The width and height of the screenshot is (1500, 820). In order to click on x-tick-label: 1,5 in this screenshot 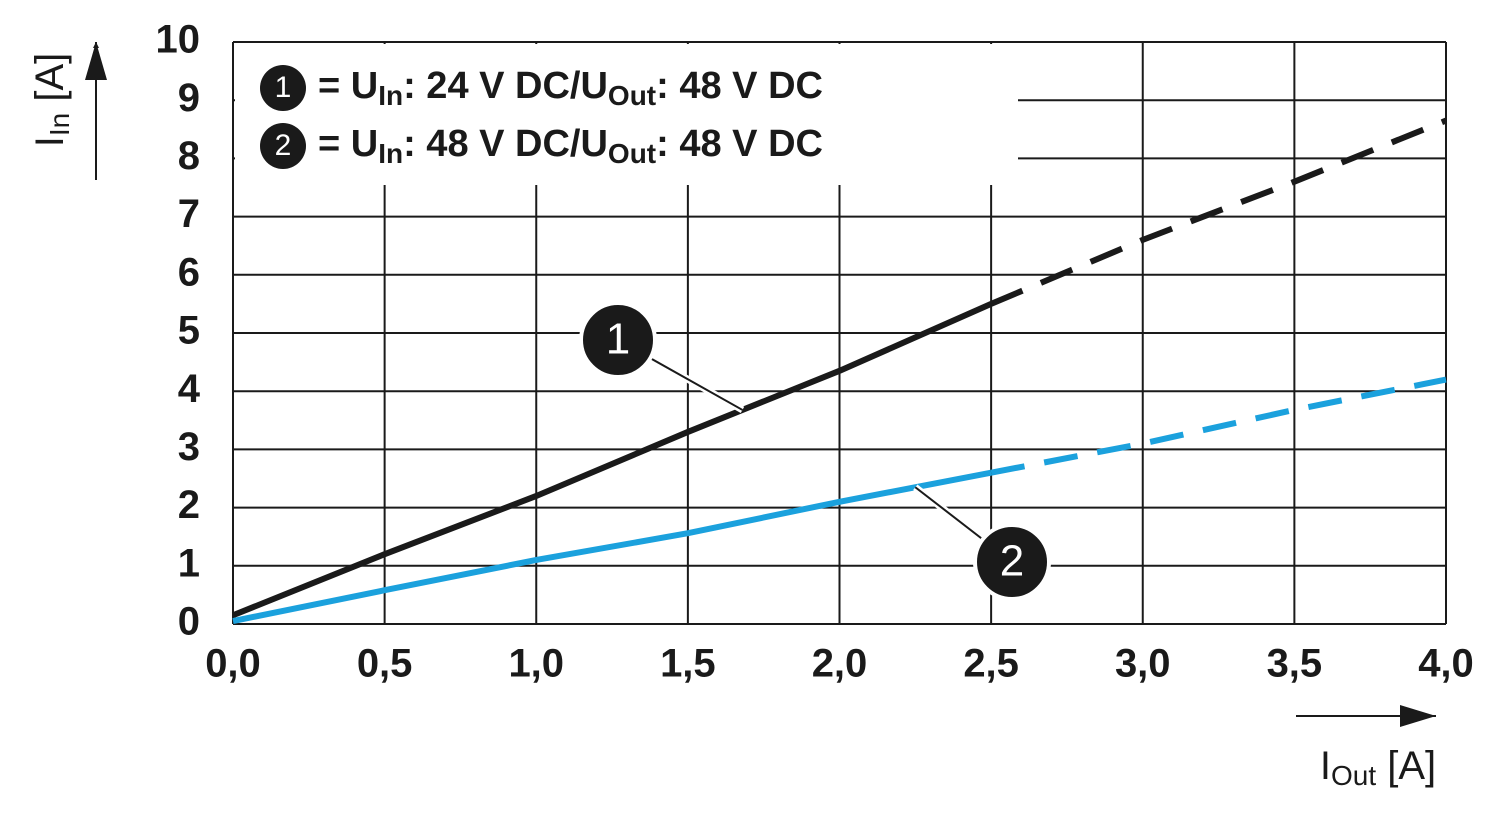, I will do `click(688, 664)`.